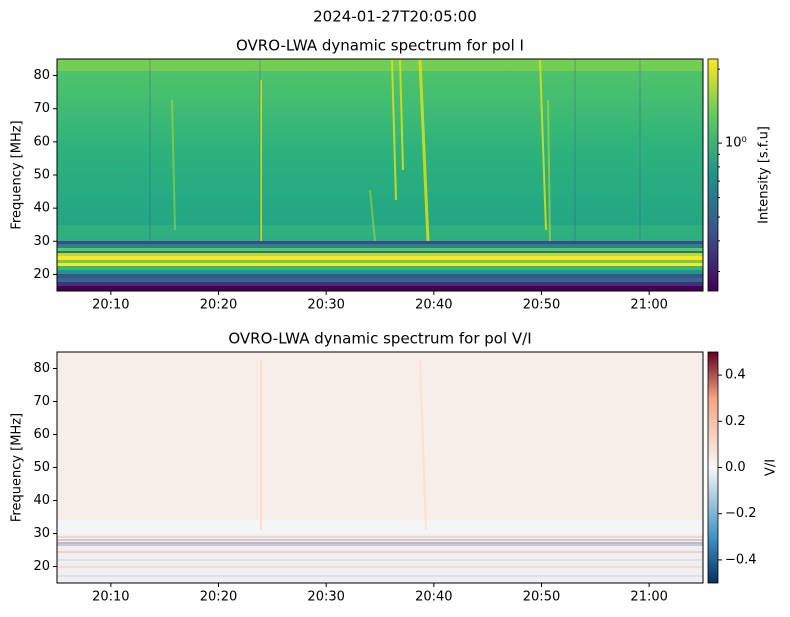 This screenshot has height=617, width=790. What do you see at coordinates (764, 175) in the screenshot?
I see `colorbar-label: Intensity [s.f.u]` at bounding box center [764, 175].